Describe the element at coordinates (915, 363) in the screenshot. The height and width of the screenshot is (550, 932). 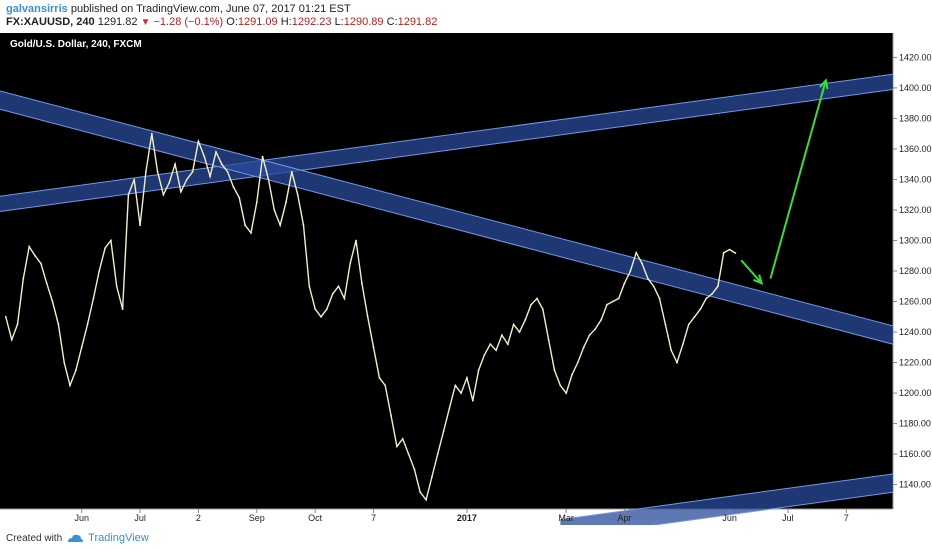
I see `y-tick-label: 1220.00` at that location.